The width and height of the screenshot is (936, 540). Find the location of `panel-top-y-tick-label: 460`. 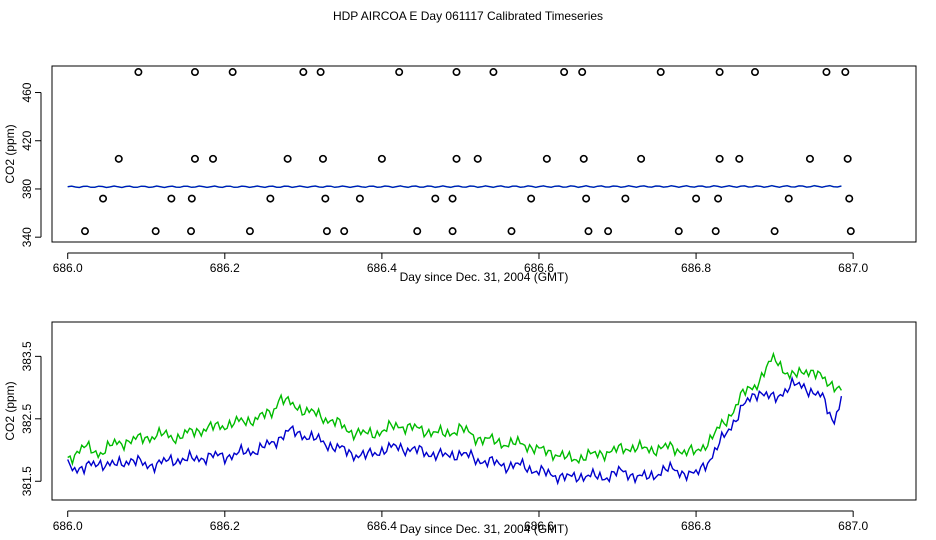

panel-top-y-tick-label: 460 is located at coordinates (27, 92).